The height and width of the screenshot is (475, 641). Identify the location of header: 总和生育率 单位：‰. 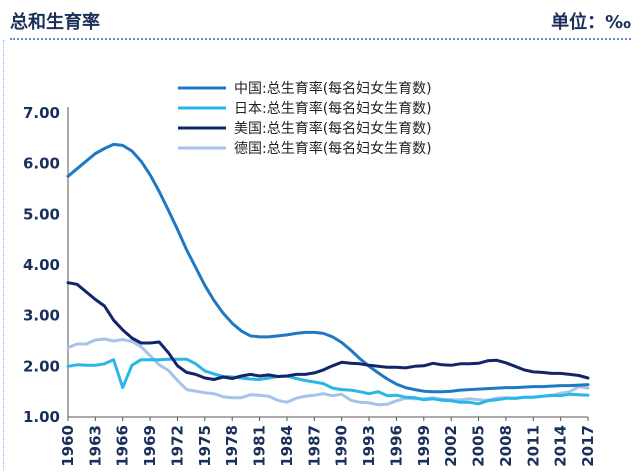
(320, 20).